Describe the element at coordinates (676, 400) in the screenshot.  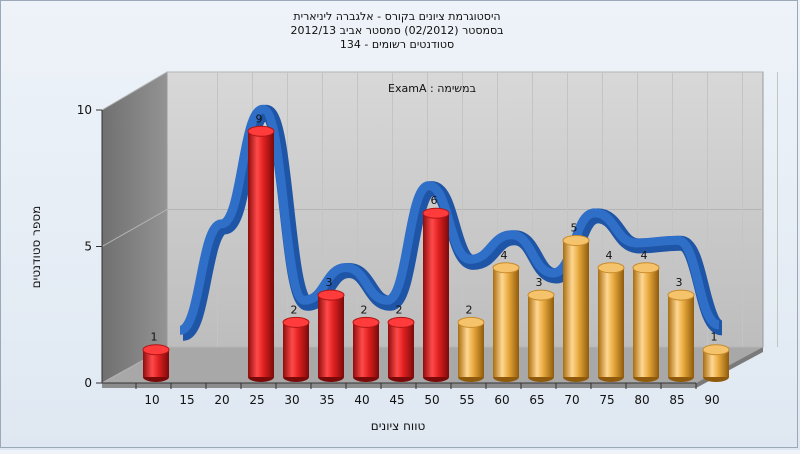
I see `x-tick-label: 85` at that location.